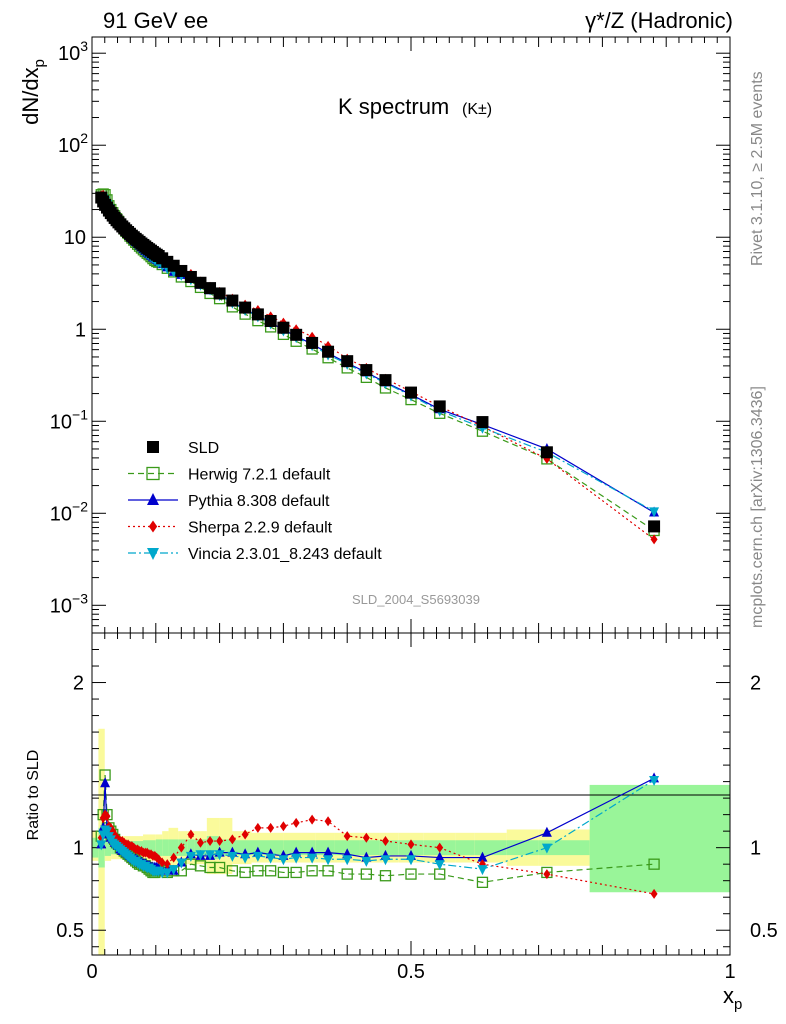  What do you see at coordinates (729, 972) in the screenshot?
I see `x-tick-label: 1` at bounding box center [729, 972].